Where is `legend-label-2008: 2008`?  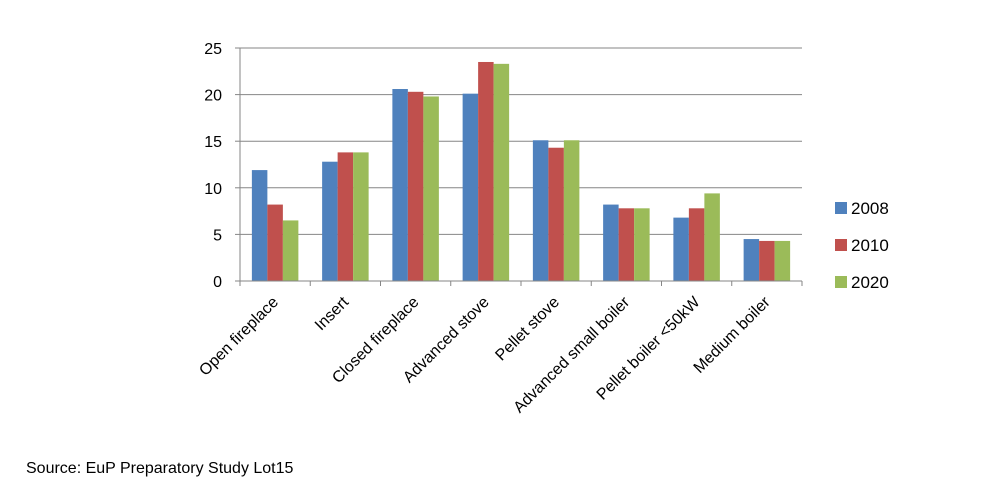
legend-label-2008: 2008 is located at coordinates (870, 208).